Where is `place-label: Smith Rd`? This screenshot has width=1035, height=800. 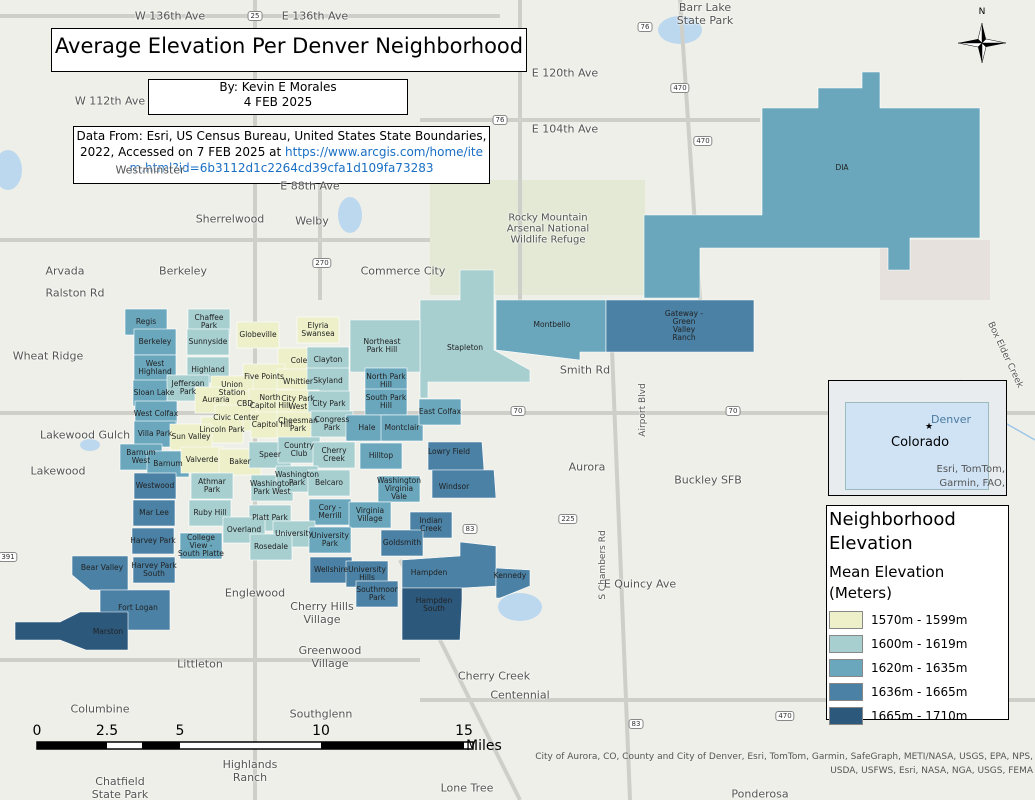
place-label: Smith Rd is located at coordinates (585, 370).